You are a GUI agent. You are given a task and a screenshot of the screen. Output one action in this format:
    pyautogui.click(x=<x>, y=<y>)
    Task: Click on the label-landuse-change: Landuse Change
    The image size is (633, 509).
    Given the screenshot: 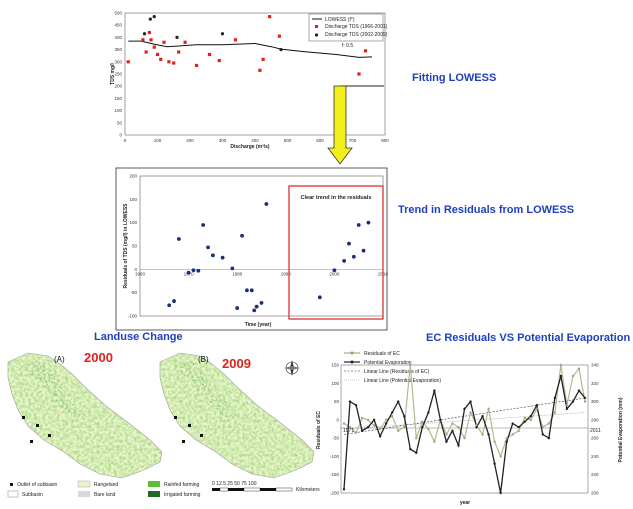 What is the action you would take?
    pyautogui.click(x=138, y=337)
    